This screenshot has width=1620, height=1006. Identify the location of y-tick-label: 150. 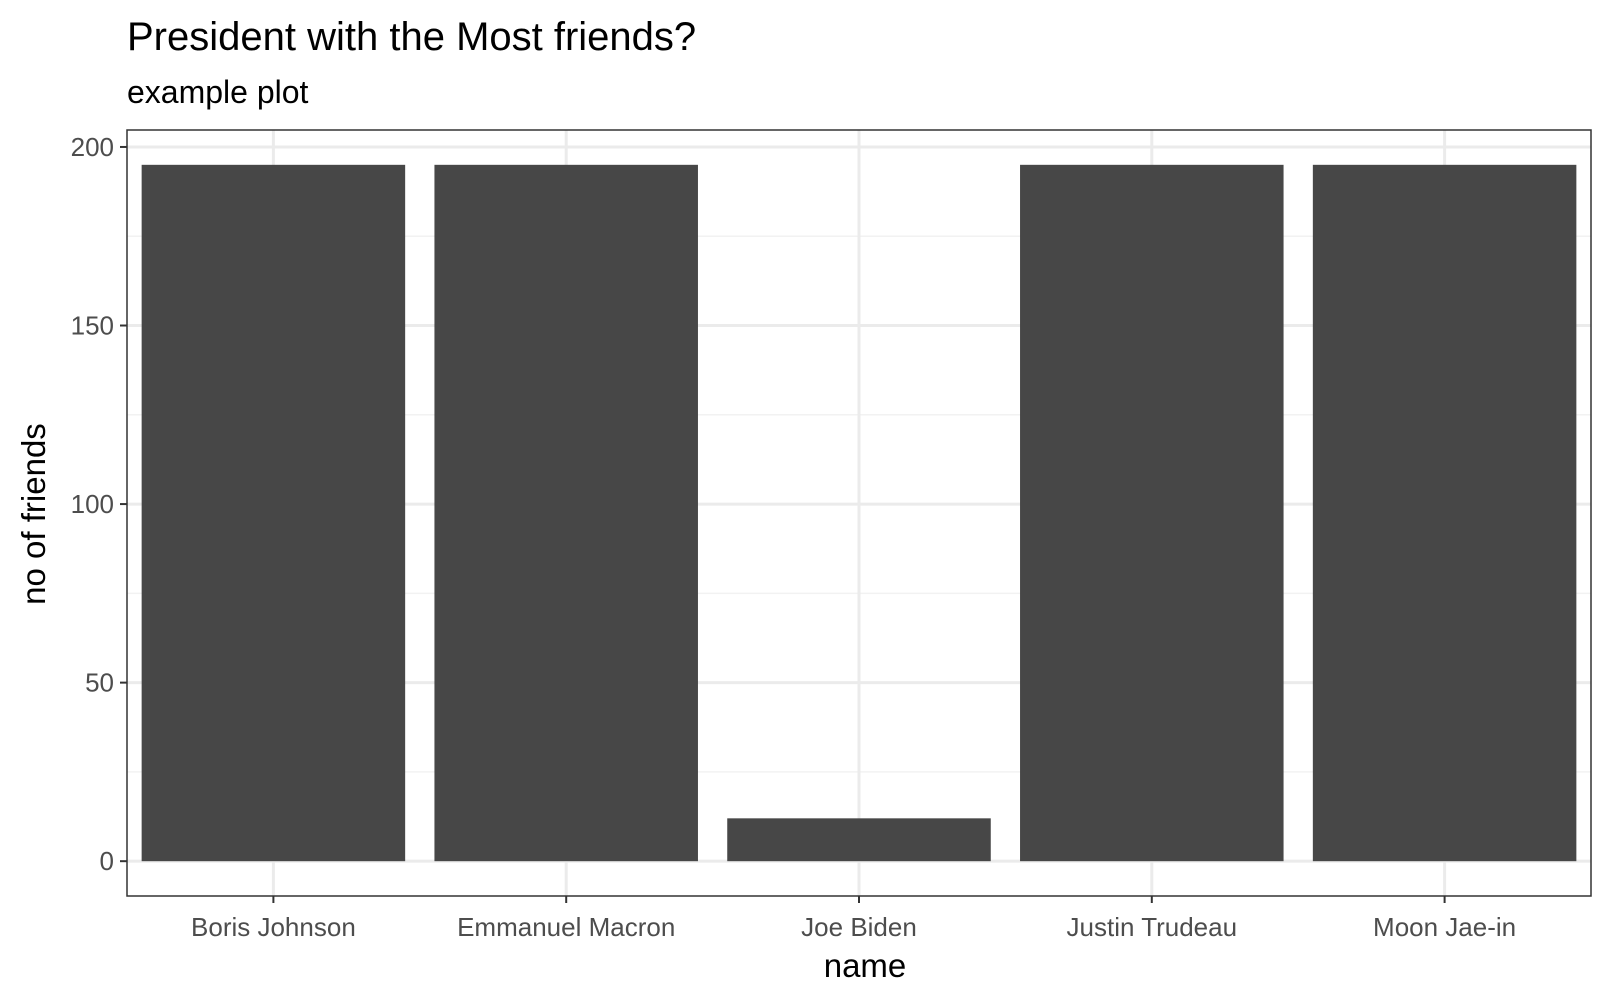
(92, 326).